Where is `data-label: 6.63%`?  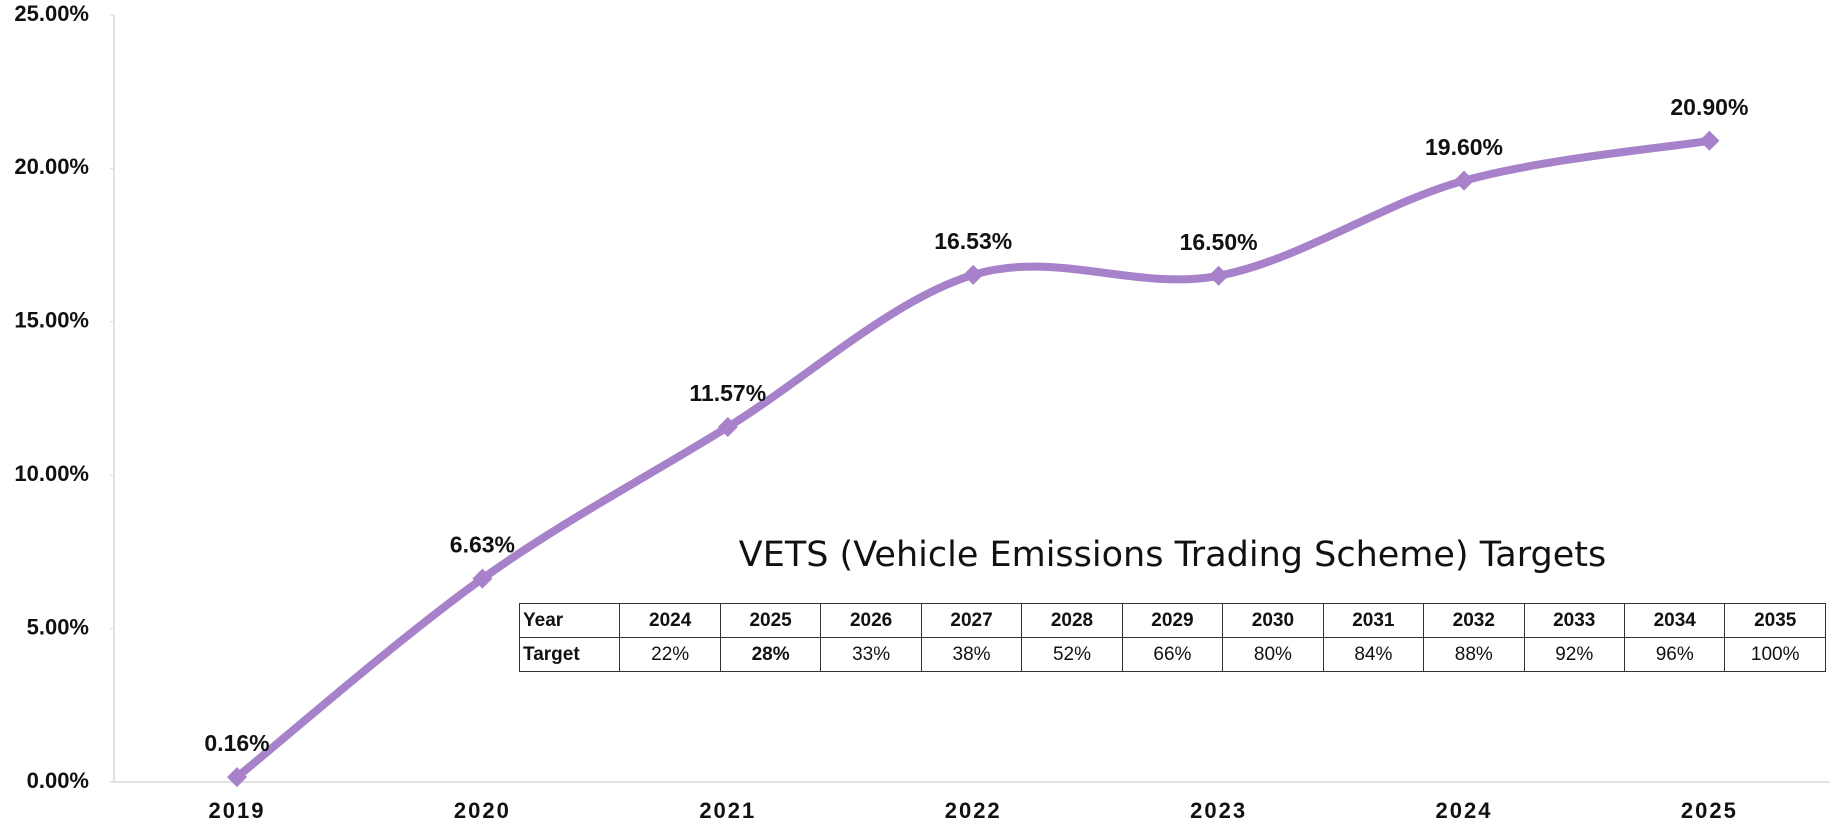
data-label: 6.63% is located at coordinates (482, 545).